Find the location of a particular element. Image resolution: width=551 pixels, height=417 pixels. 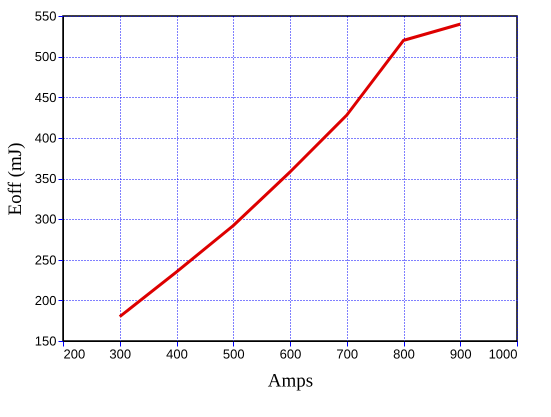

y-tick-label: 200 is located at coordinates (45, 300).